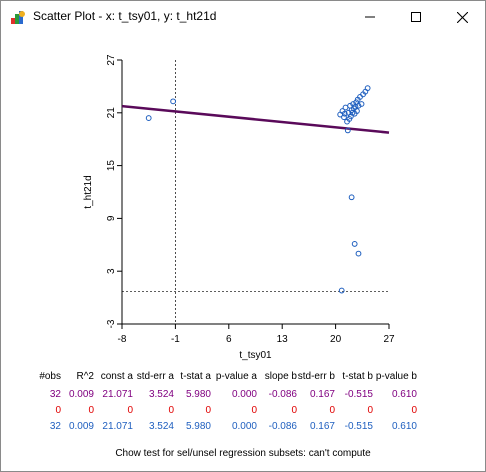 This screenshot has height=472, width=486. Describe the element at coordinates (255, 355) in the screenshot. I see `x-axis-title: t_tsy01` at that location.